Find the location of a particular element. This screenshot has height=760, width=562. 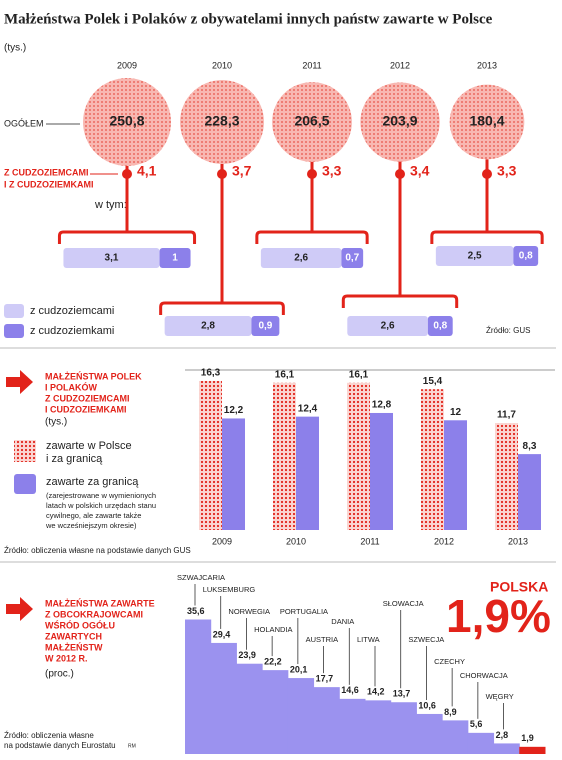

year-label: 2010 is located at coordinates (222, 65).